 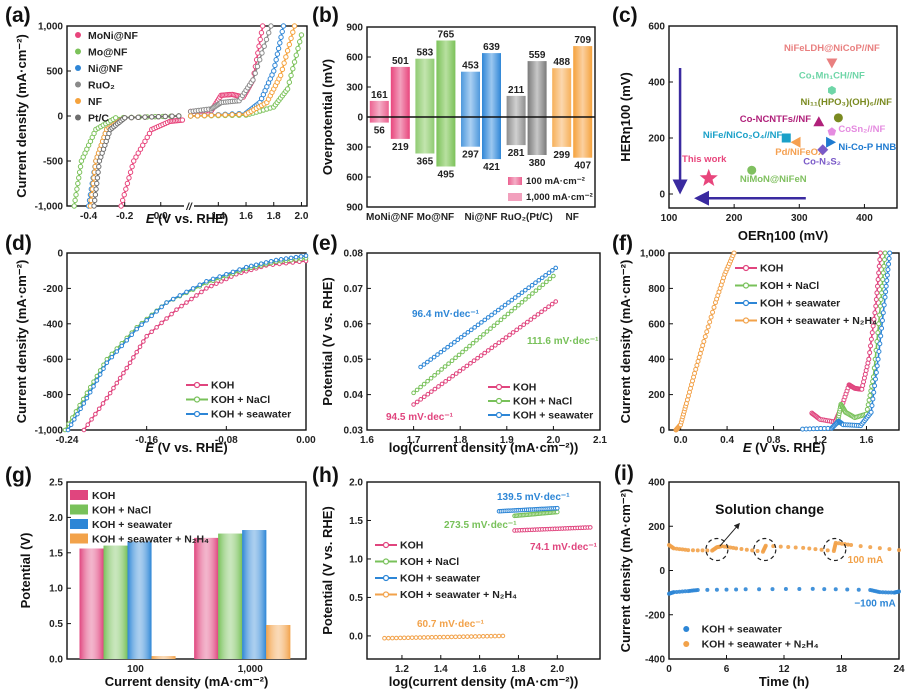 I want to click on series-2-oer-point, so click(x=274, y=71).